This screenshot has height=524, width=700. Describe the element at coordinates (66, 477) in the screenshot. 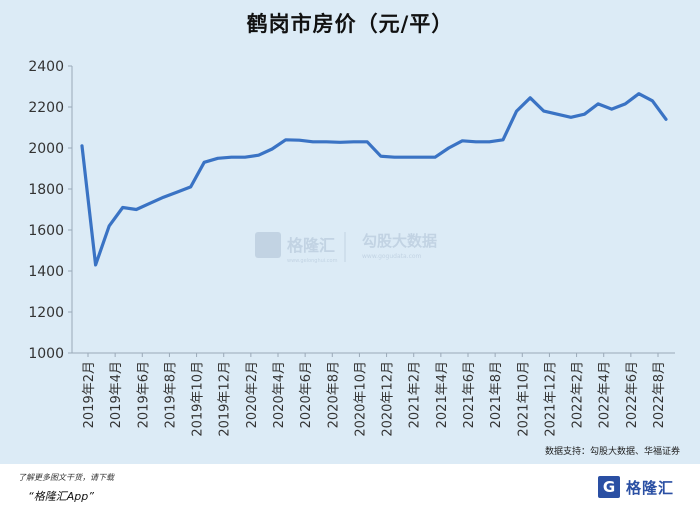

I see `download-prompt: 了解更多图文干货，请下载` at that location.